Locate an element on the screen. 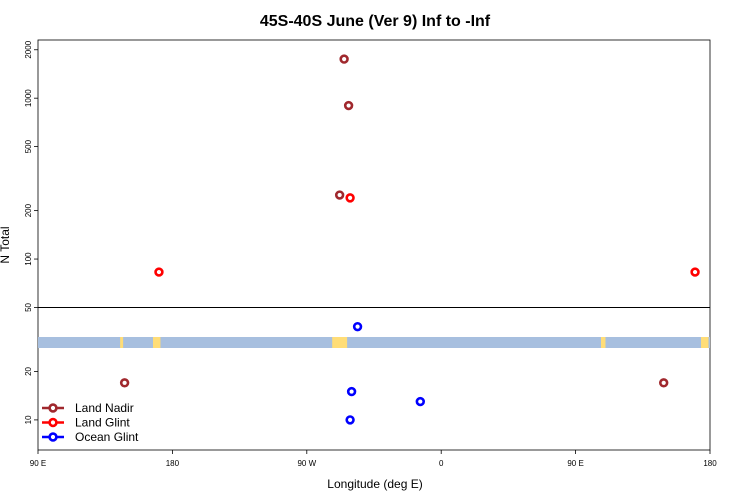 The image size is (750, 500). y-tick-label: 1000 is located at coordinates (28, 98).